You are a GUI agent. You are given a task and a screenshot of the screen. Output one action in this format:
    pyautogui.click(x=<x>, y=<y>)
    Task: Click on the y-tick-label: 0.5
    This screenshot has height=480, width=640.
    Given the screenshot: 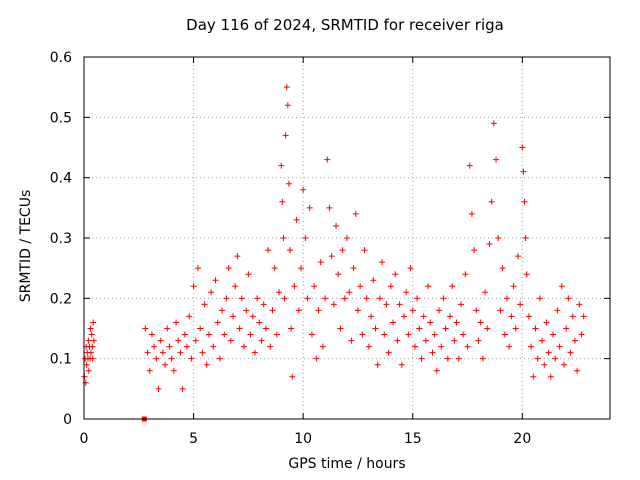 What is the action you would take?
    pyautogui.click(x=61, y=118)
    